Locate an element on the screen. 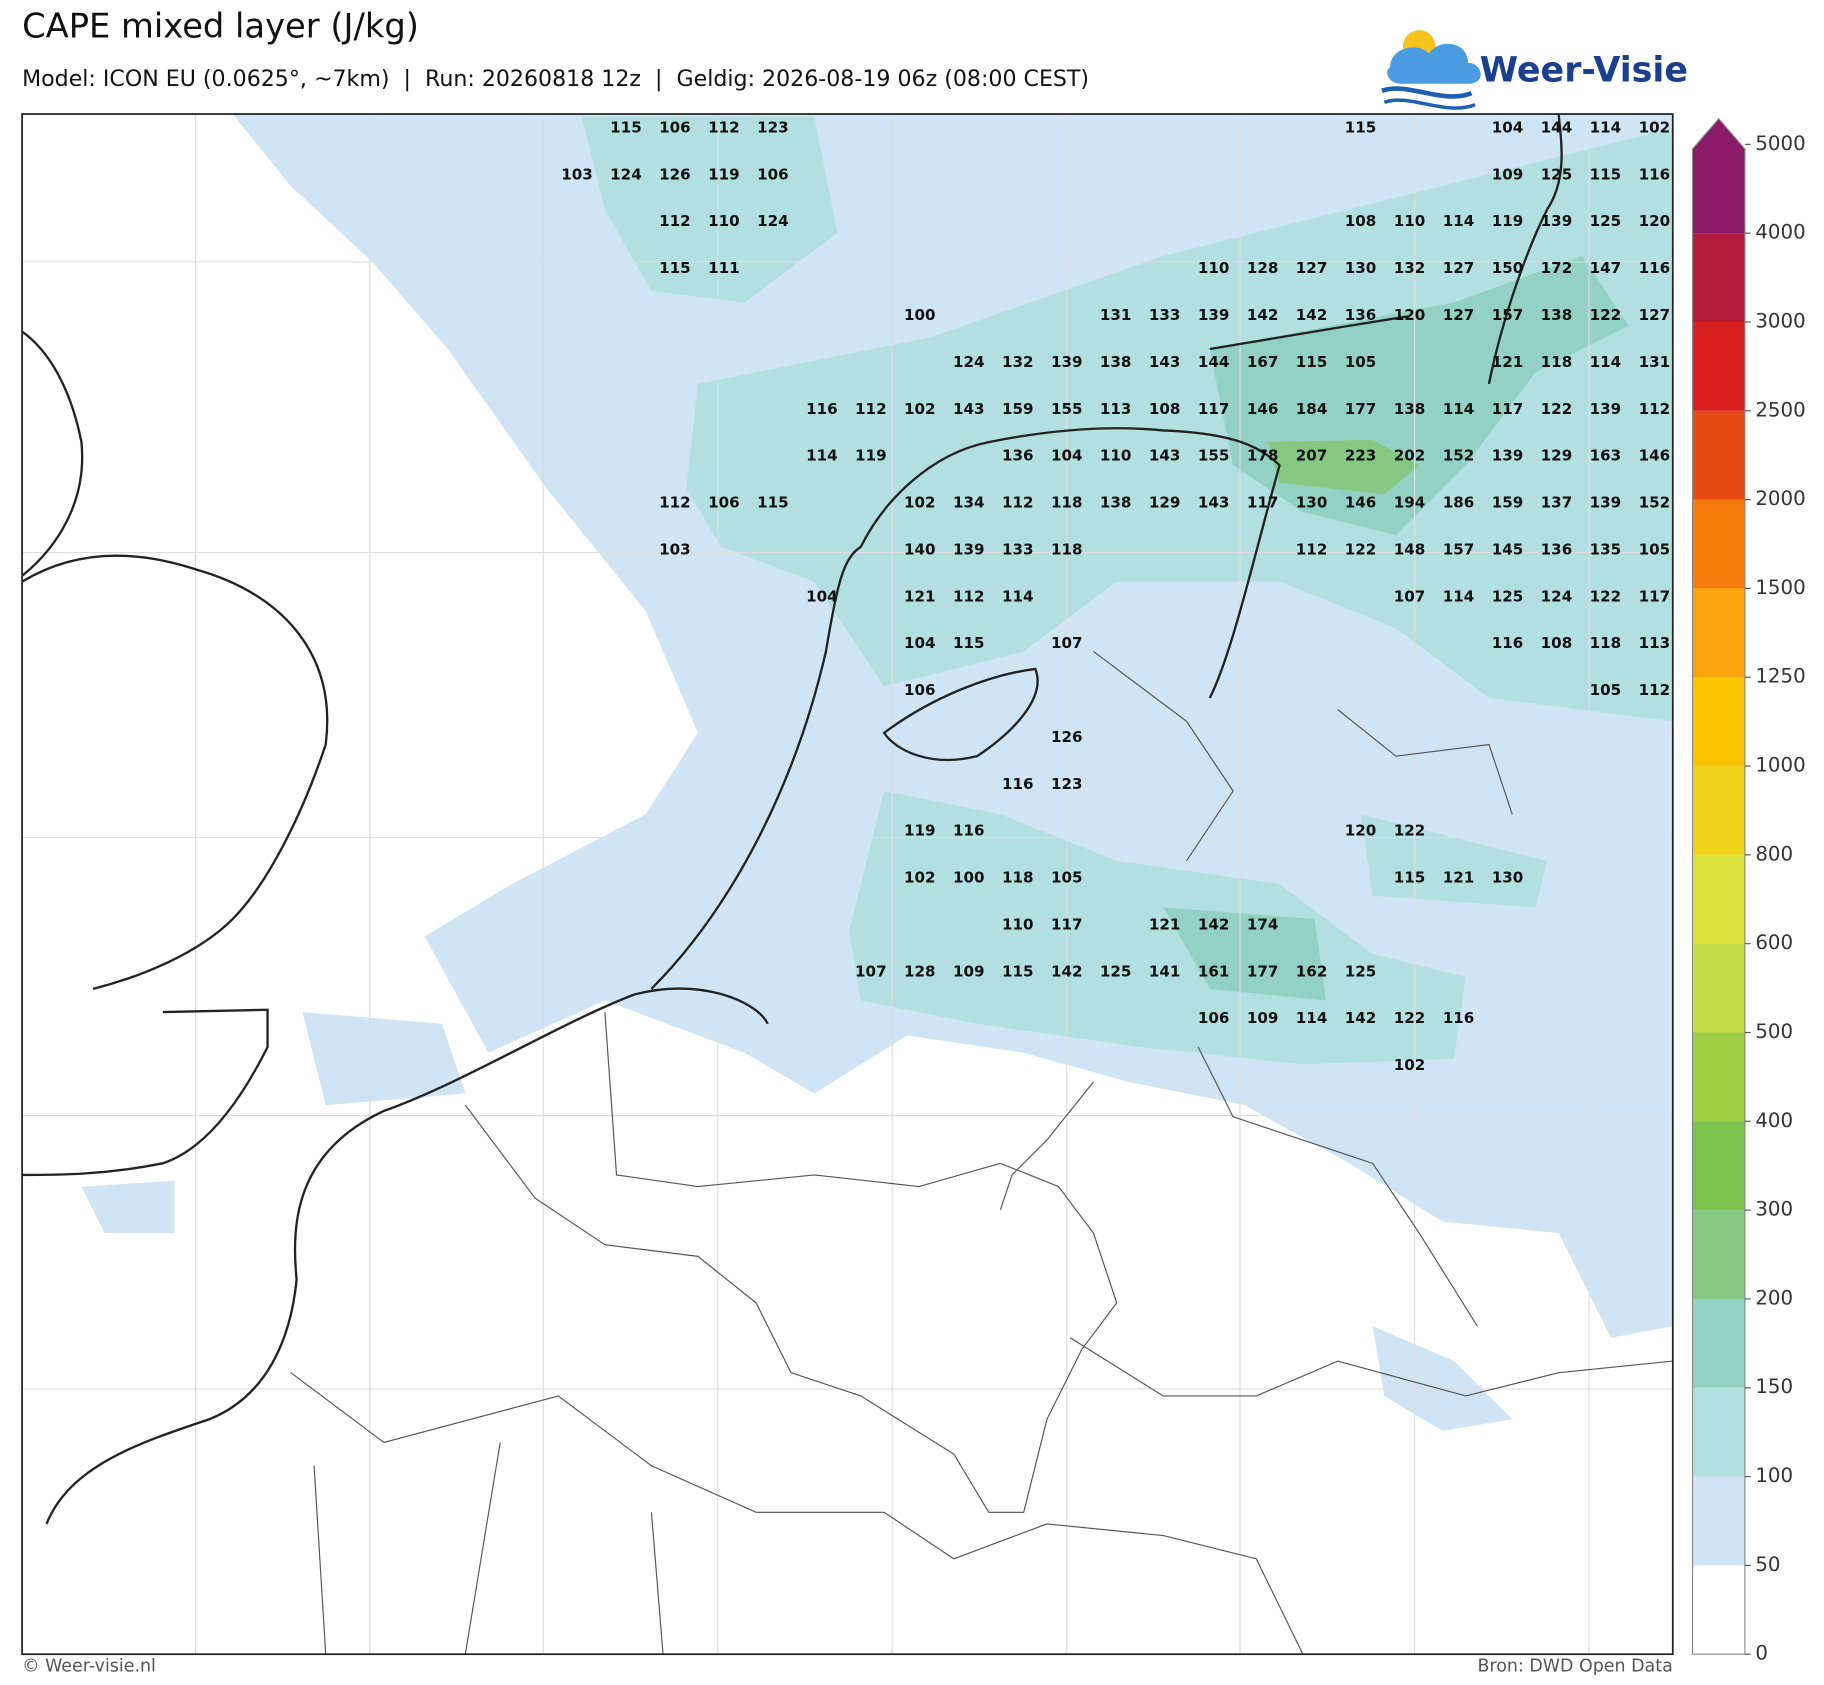  logo-text: Weer-Visie is located at coordinates (1584, 70).